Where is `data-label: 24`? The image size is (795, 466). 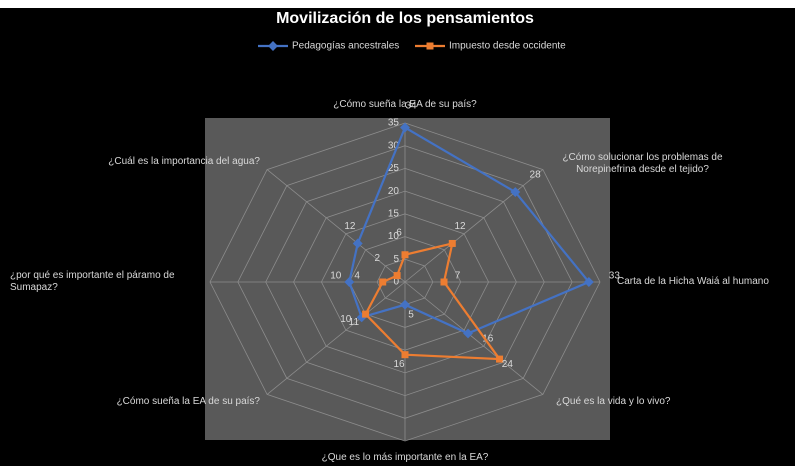 data-label: 24 is located at coordinates (508, 364).